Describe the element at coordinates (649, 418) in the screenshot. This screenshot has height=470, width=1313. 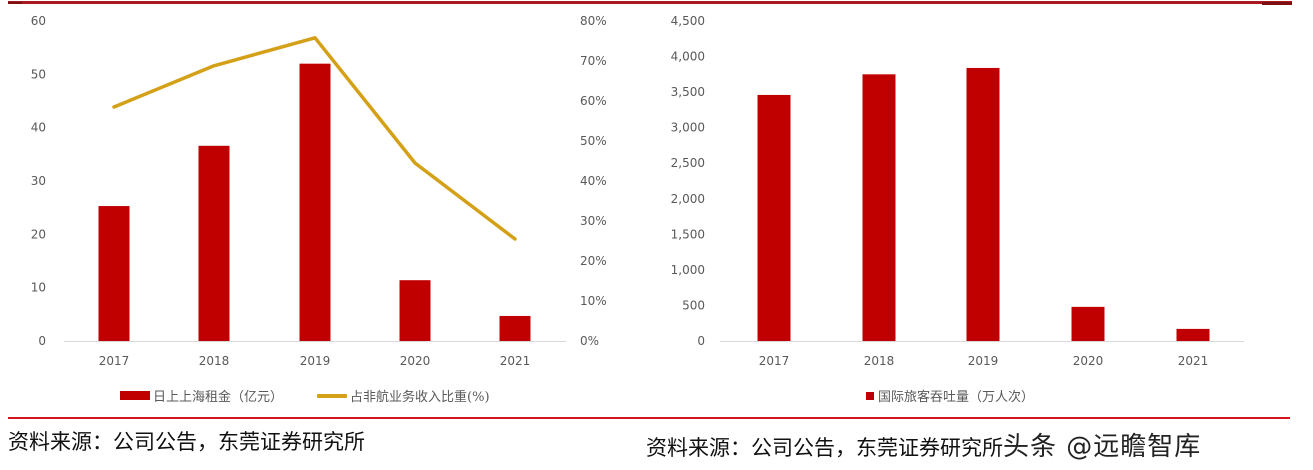
I see `source-separator-line` at that location.